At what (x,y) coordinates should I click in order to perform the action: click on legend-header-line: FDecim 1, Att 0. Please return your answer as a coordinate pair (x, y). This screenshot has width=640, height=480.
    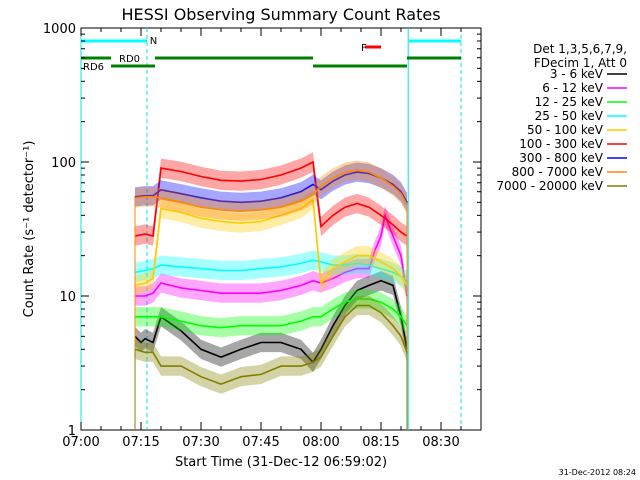
    Looking at the image, I should click on (580, 63).